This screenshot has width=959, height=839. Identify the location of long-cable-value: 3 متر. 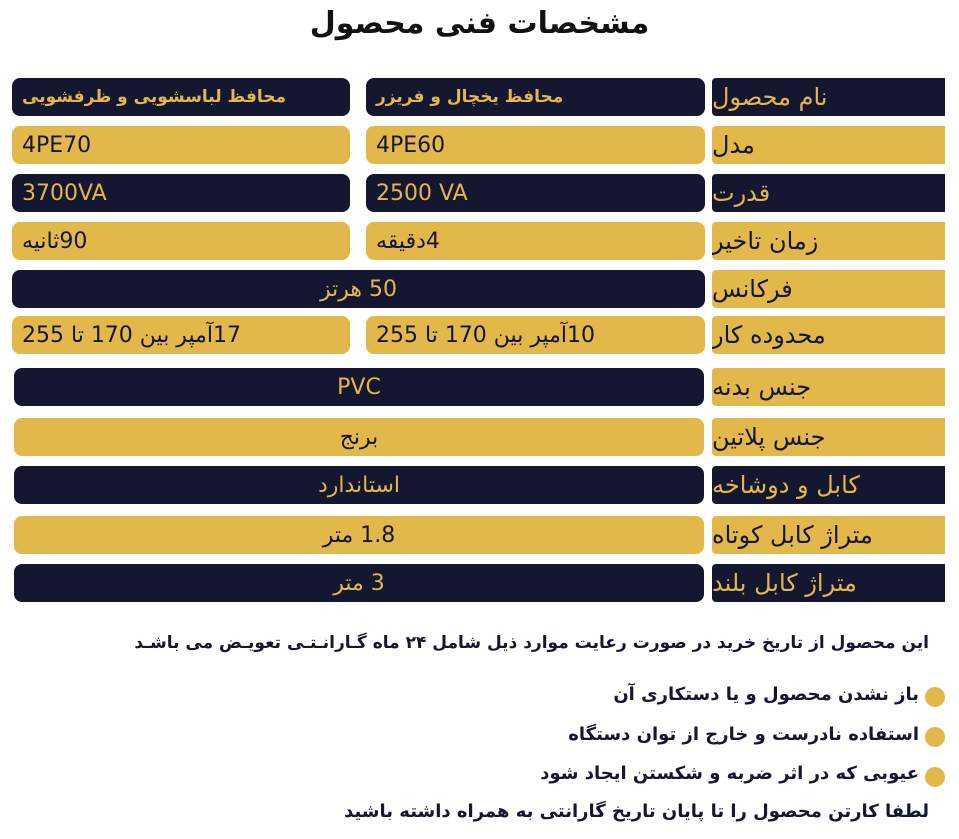
(359, 583).